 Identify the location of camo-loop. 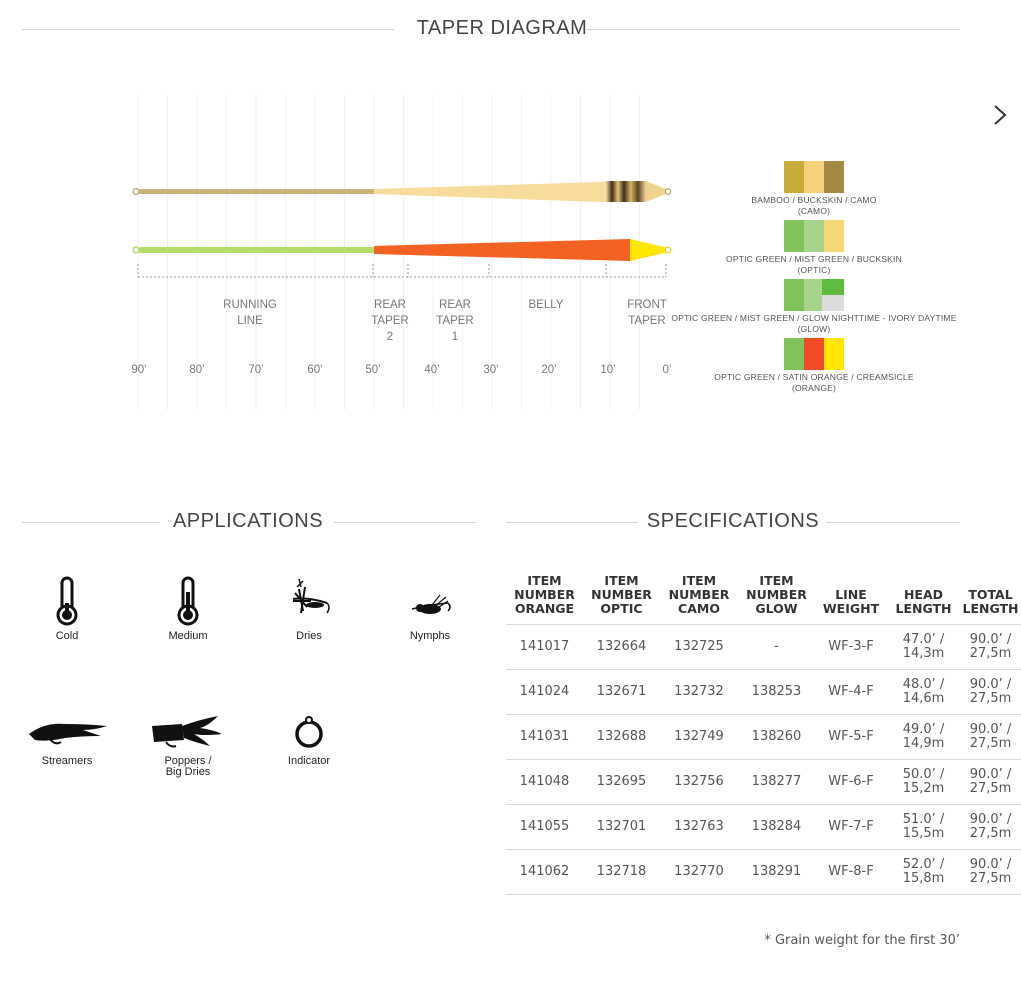
(136, 191).